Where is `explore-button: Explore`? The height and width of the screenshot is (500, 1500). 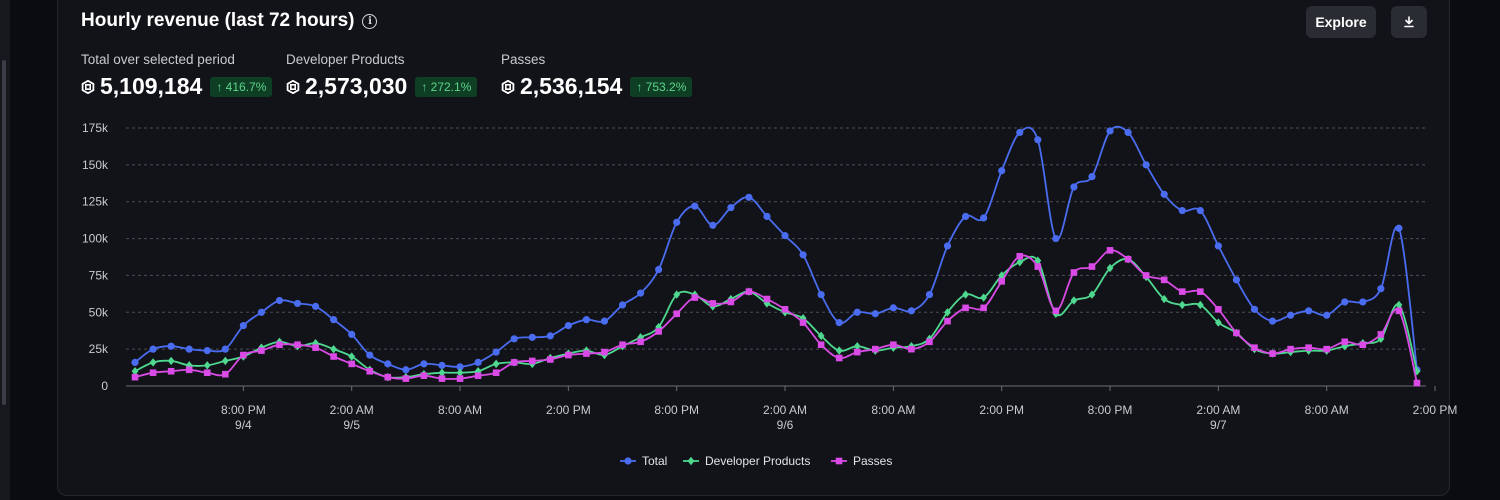
explore-button: Explore is located at coordinates (1341, 22).